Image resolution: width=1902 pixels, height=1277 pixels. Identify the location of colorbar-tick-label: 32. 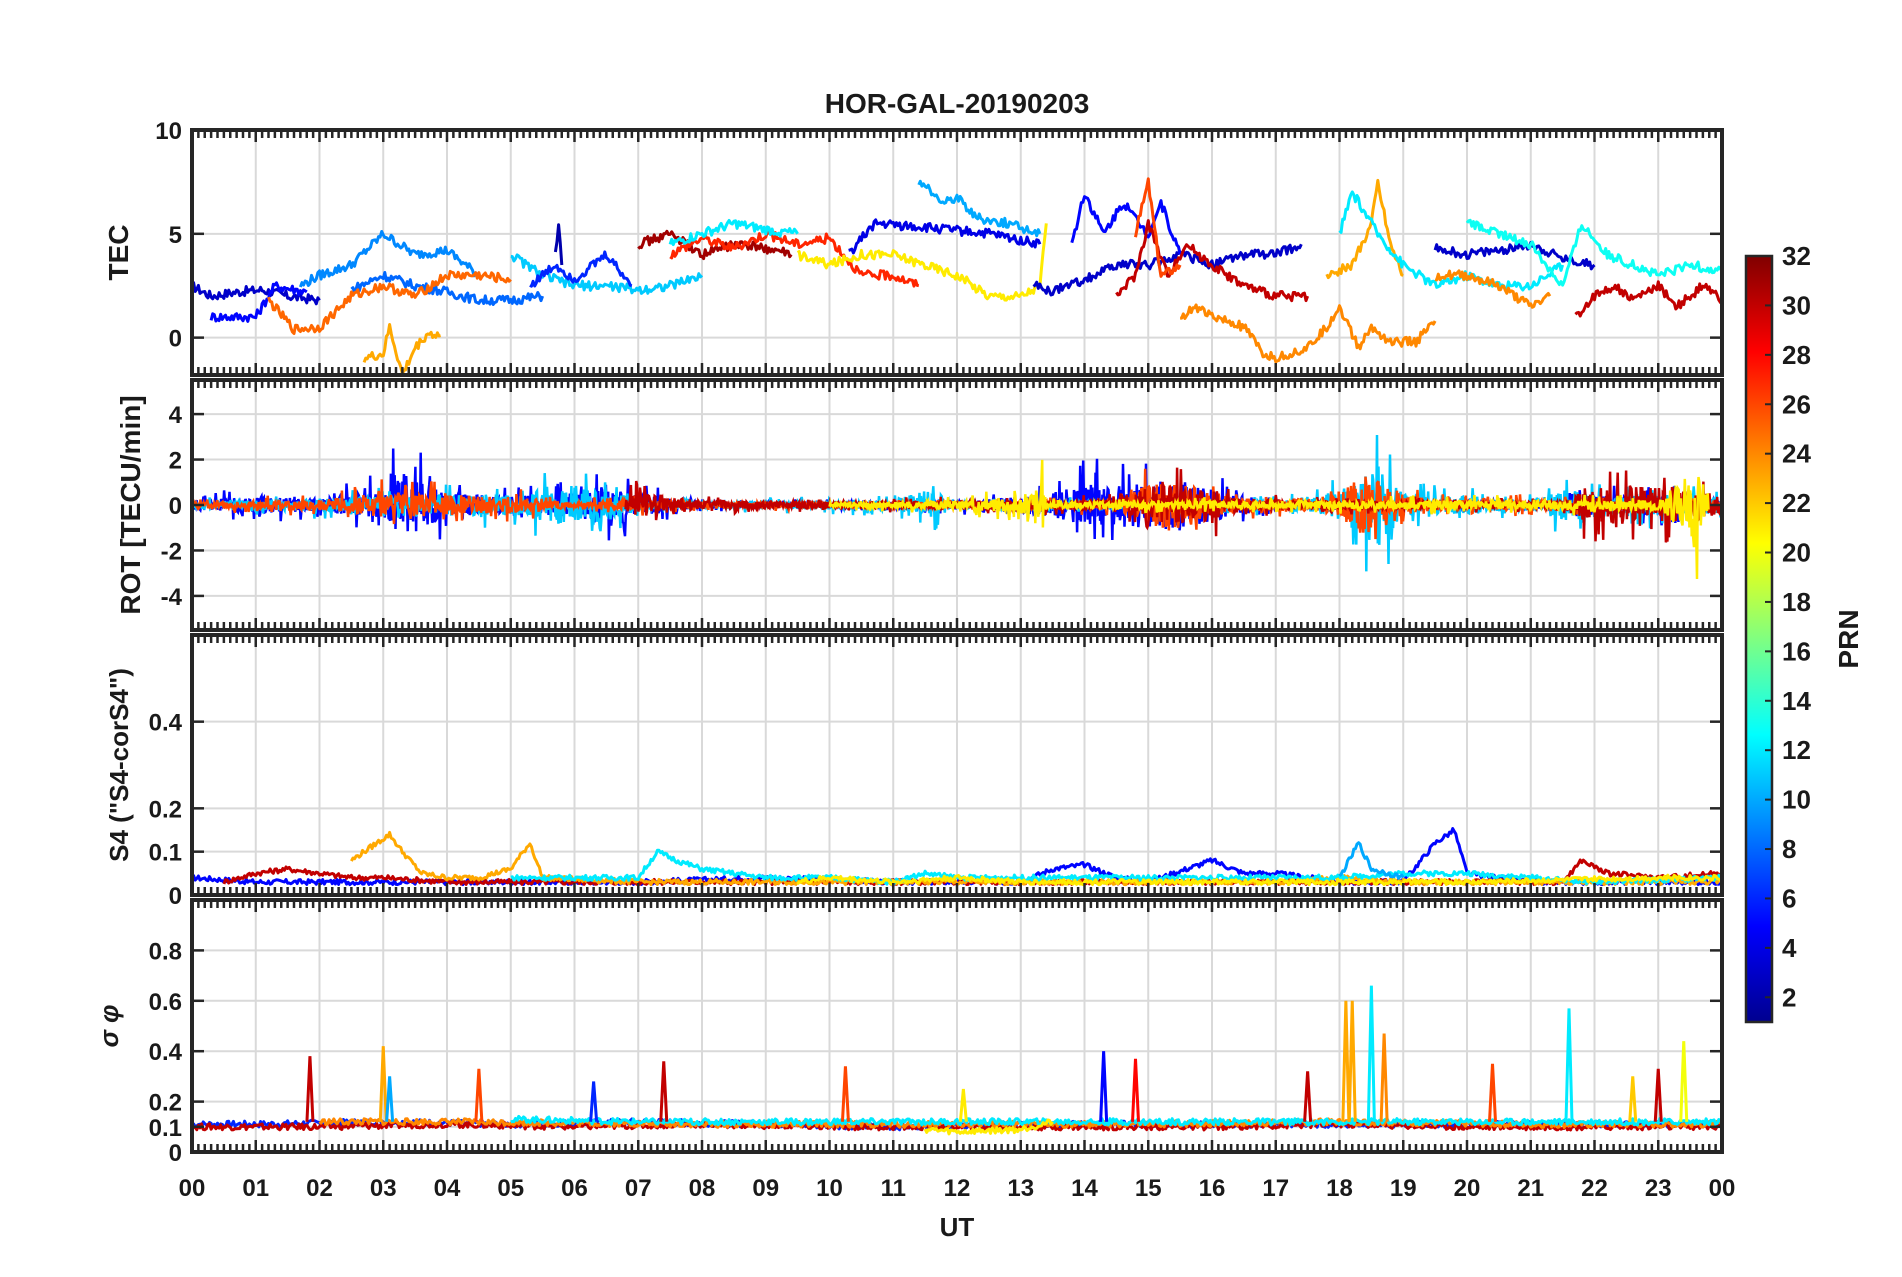
(1796, 256).